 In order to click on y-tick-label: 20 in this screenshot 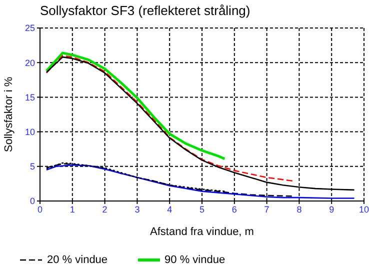, I will do `click(29, 63)`.